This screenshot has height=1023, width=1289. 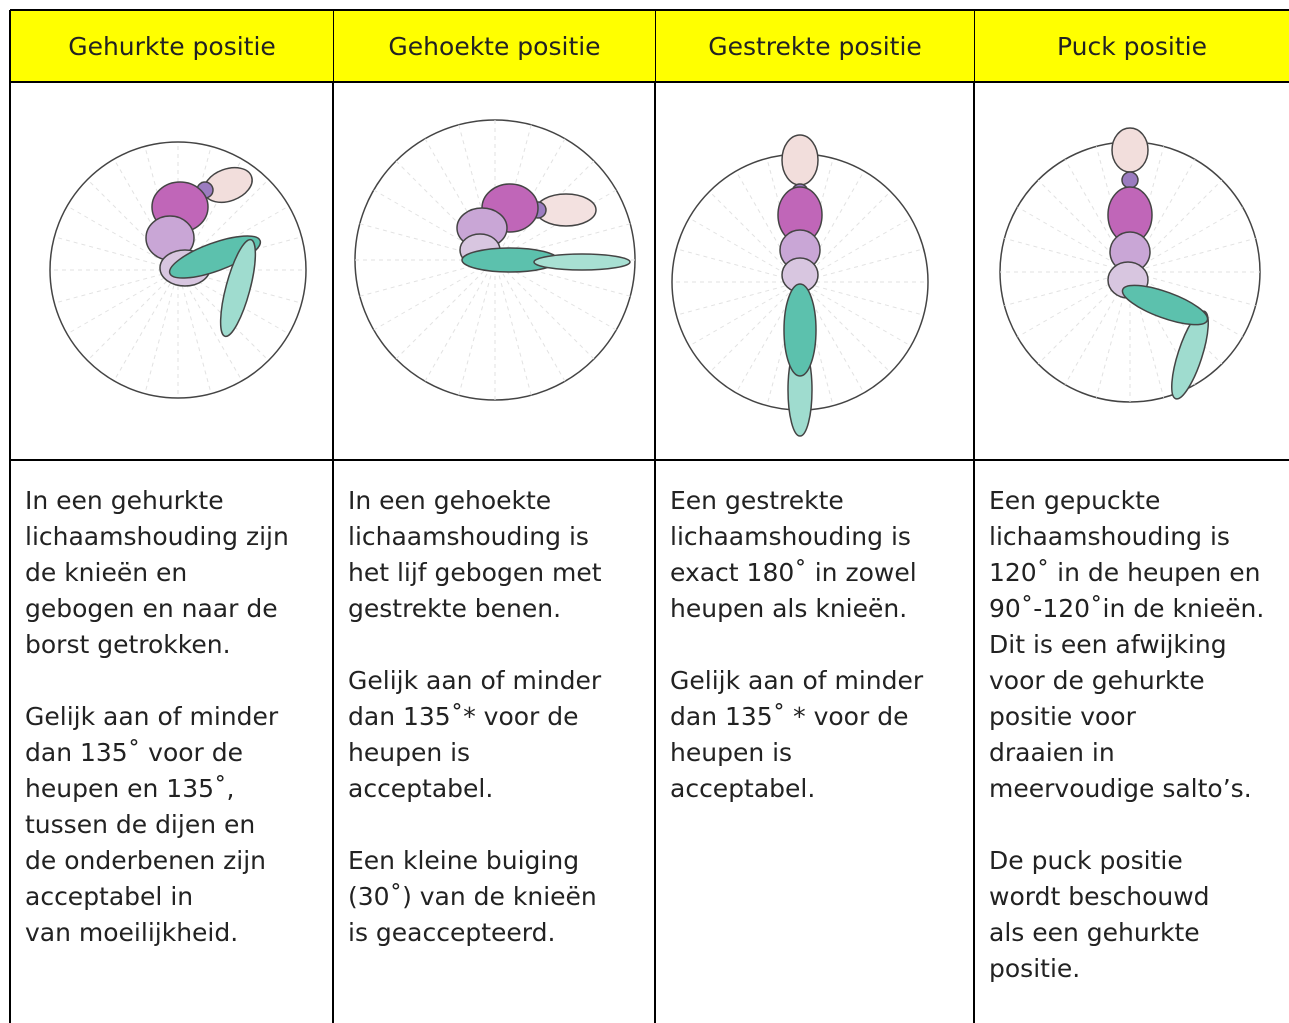 I want to click on description-line: wordt beschouwd, so click(x=1099, y=896).